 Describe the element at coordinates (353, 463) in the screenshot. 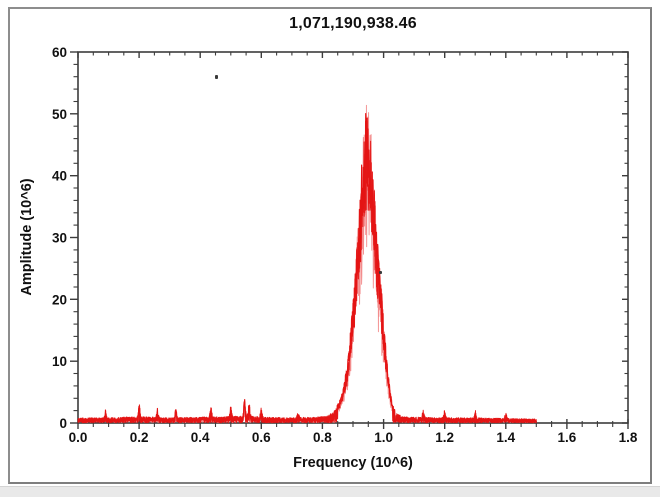

I see `x-axis-title: Frequency (10^6)` at that location.